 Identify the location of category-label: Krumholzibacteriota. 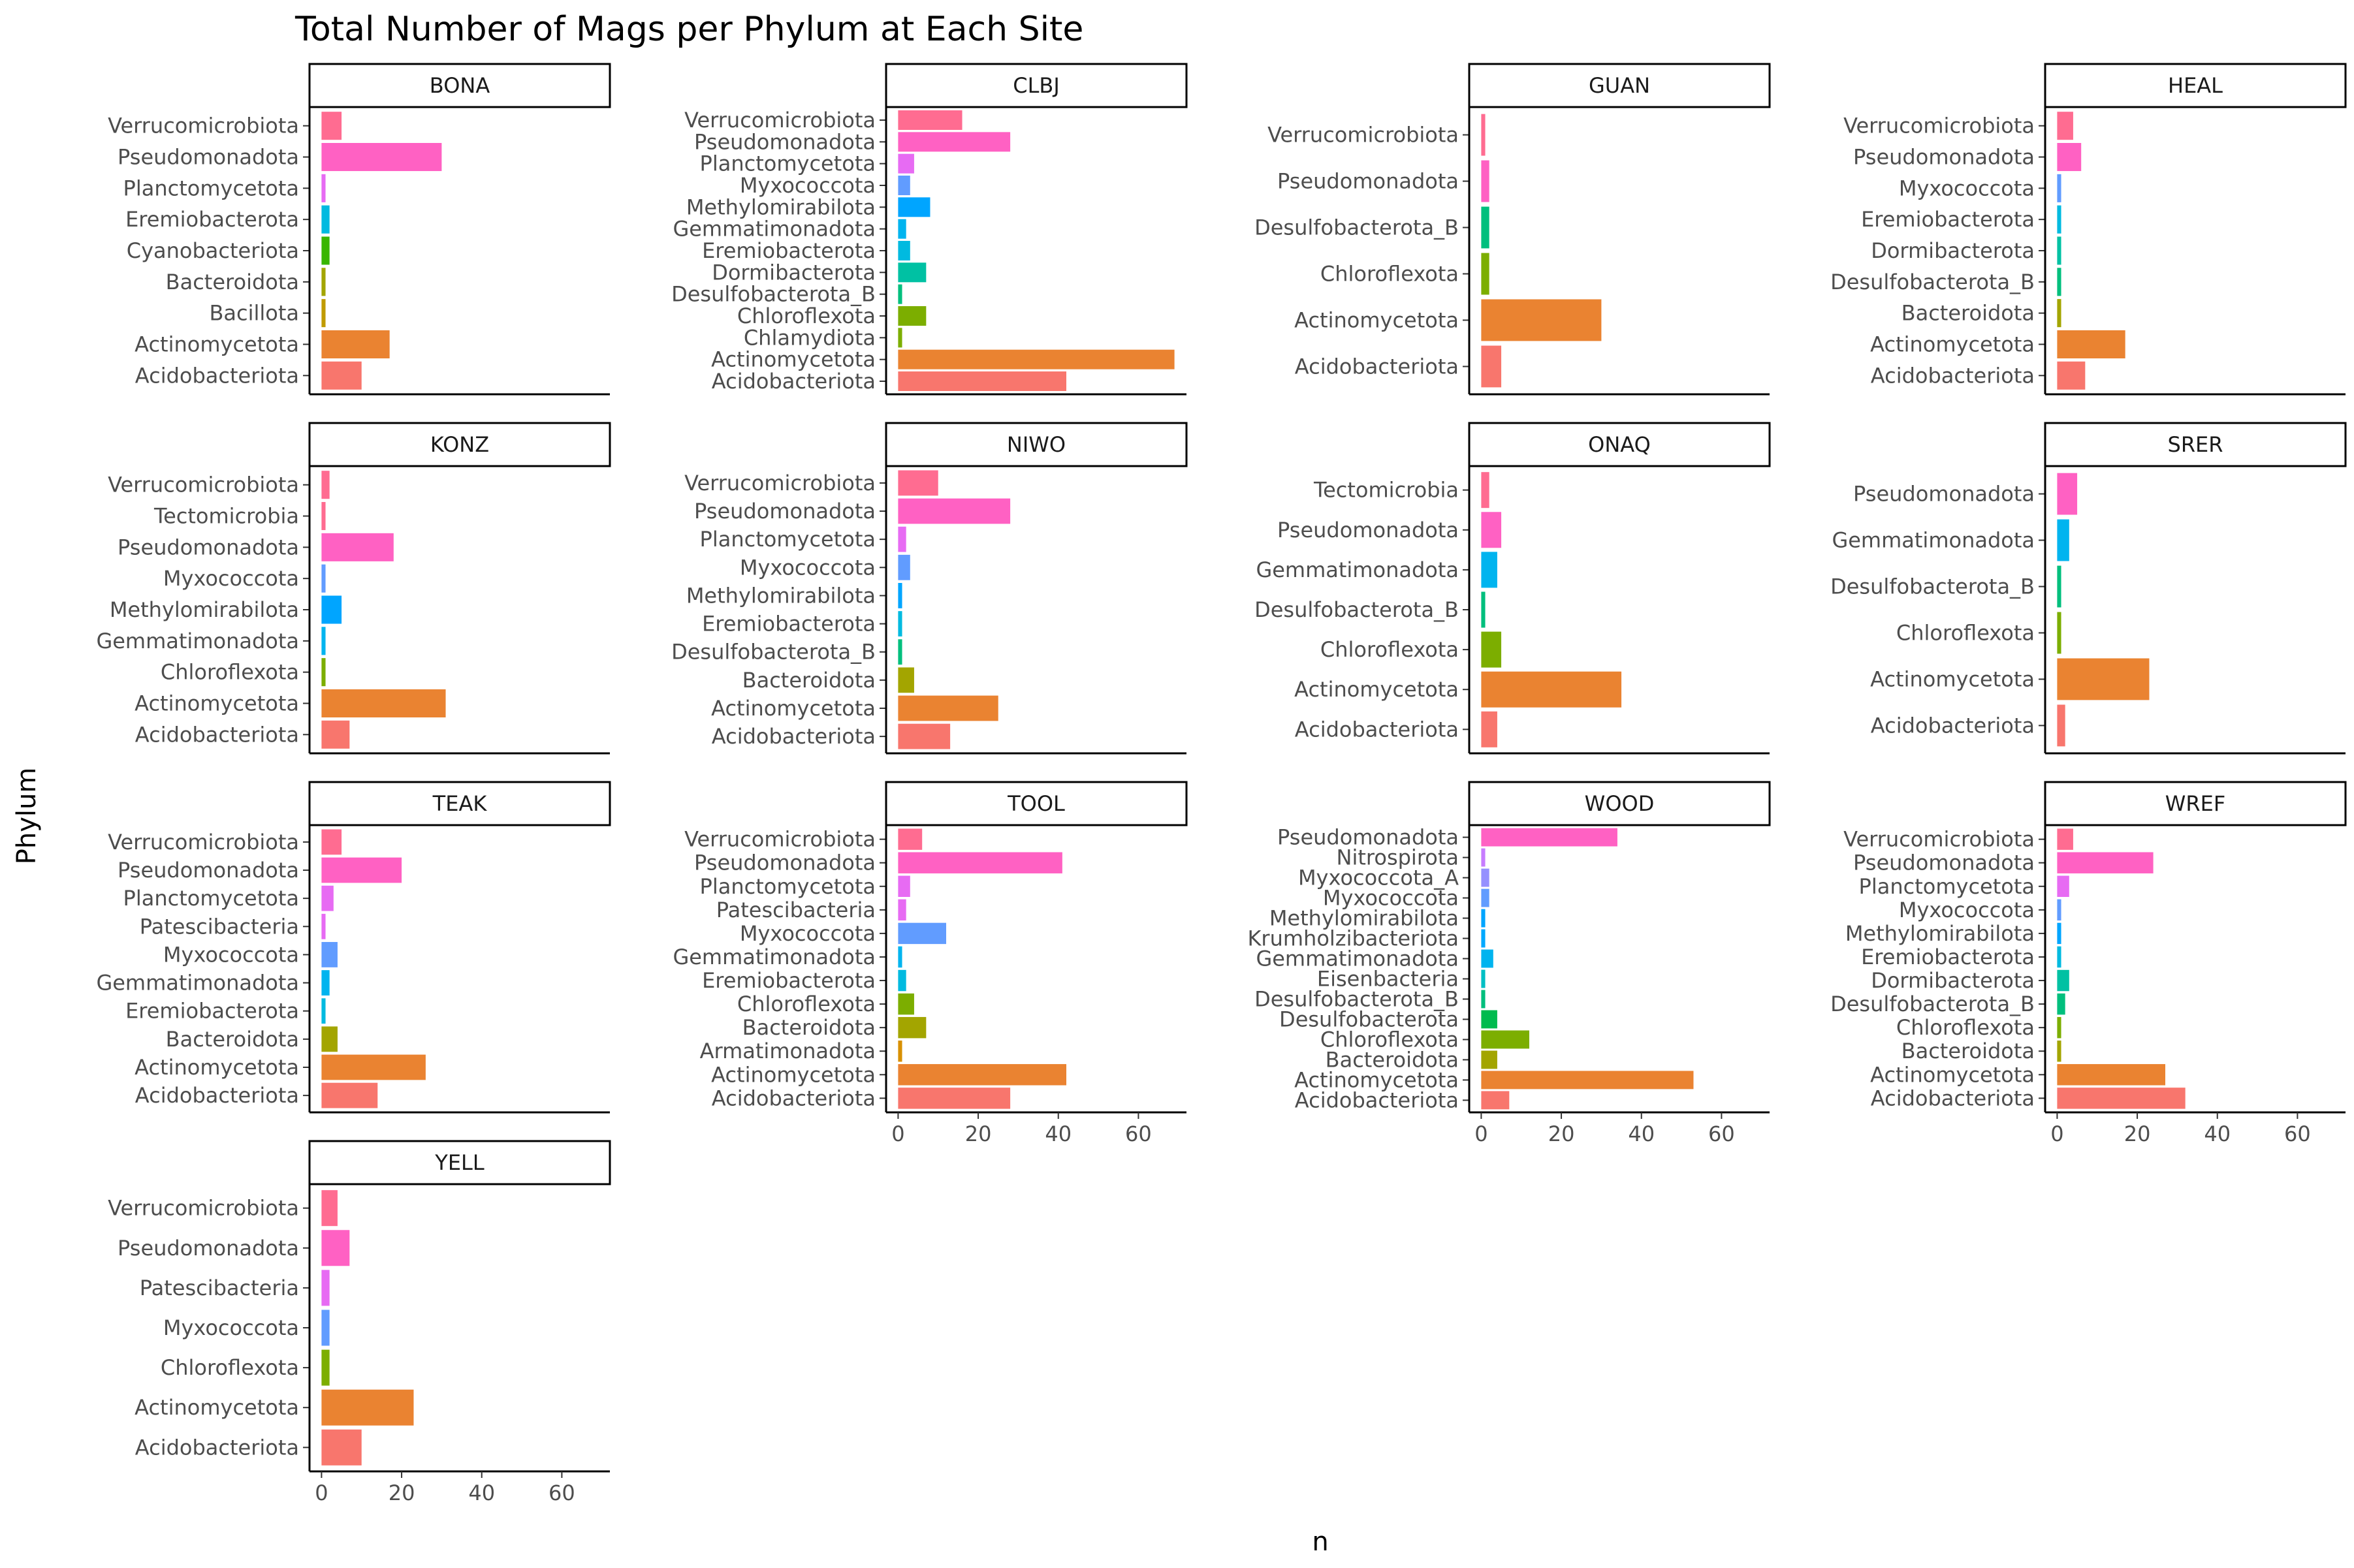
(1353, 938).